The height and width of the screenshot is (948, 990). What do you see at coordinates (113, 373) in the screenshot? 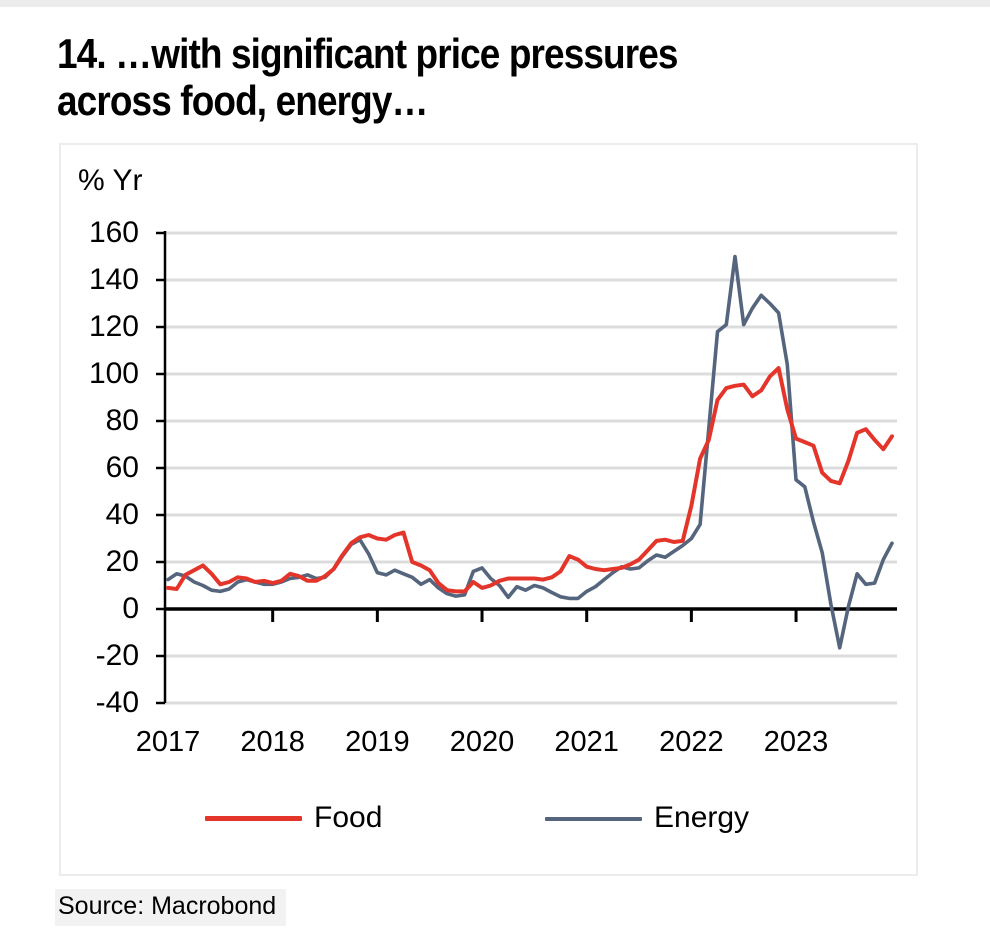
I see `y-axis-label-100: 100` at bounding box center [113, 373].